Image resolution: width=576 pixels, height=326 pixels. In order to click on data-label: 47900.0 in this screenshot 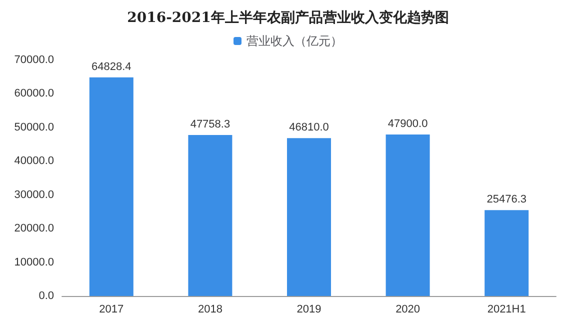, I will do `click(408, 124)`.